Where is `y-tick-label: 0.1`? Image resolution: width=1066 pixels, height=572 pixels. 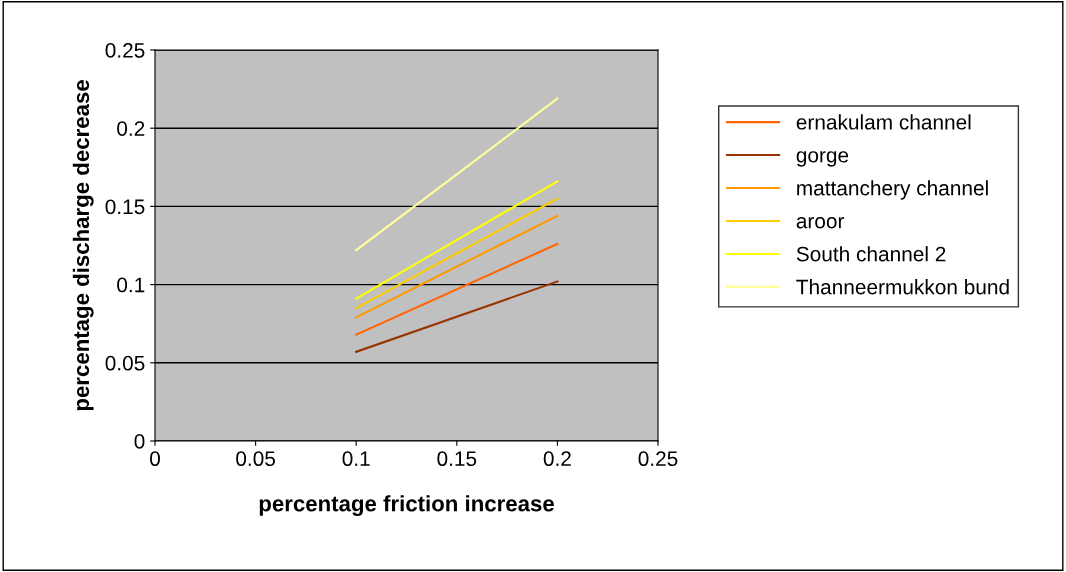
y-tick-label: 0.1 is located at coordinates (131, 285).